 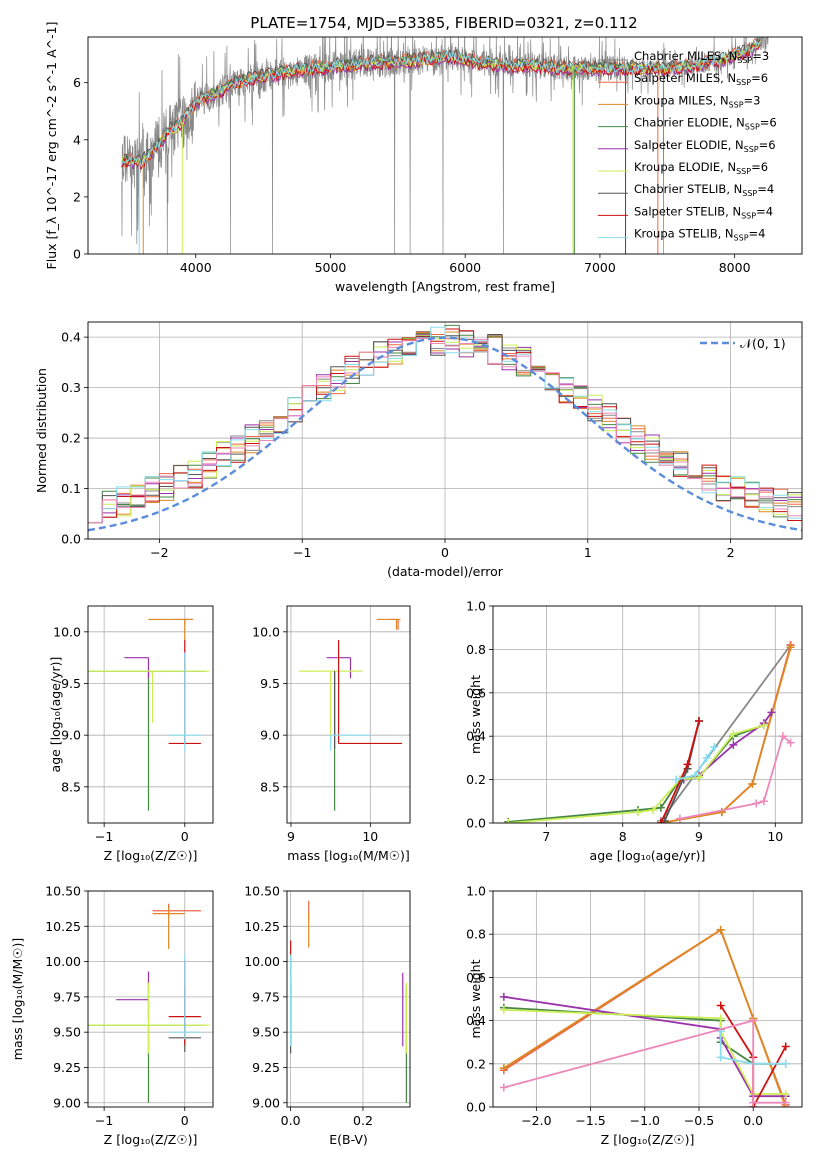 What do you see at coordinates (731, 552) in the screenshot?
I see `x-tick-label: 2` at bounding box center [731, 552].